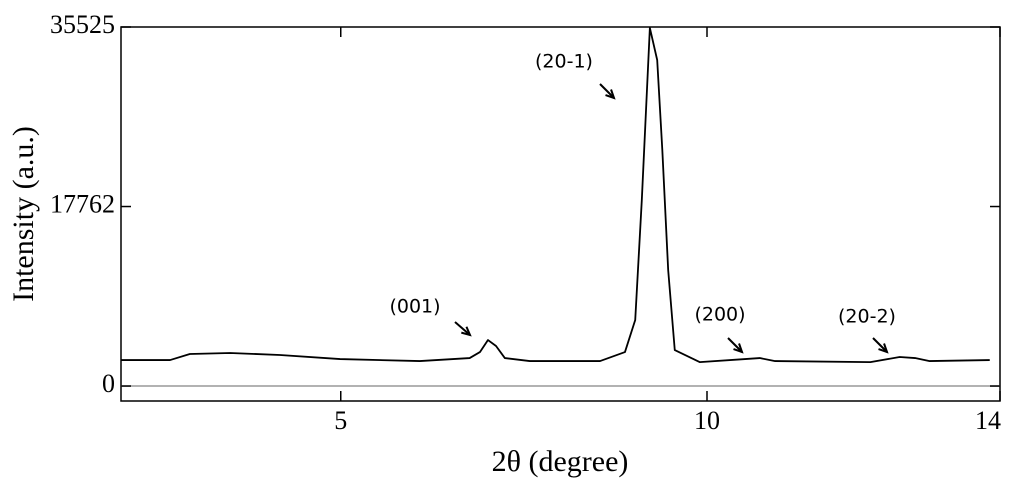 The width and height of the screenshot is (1024, 490). I want to click on y-tick-label: 0, so click(108, 383).